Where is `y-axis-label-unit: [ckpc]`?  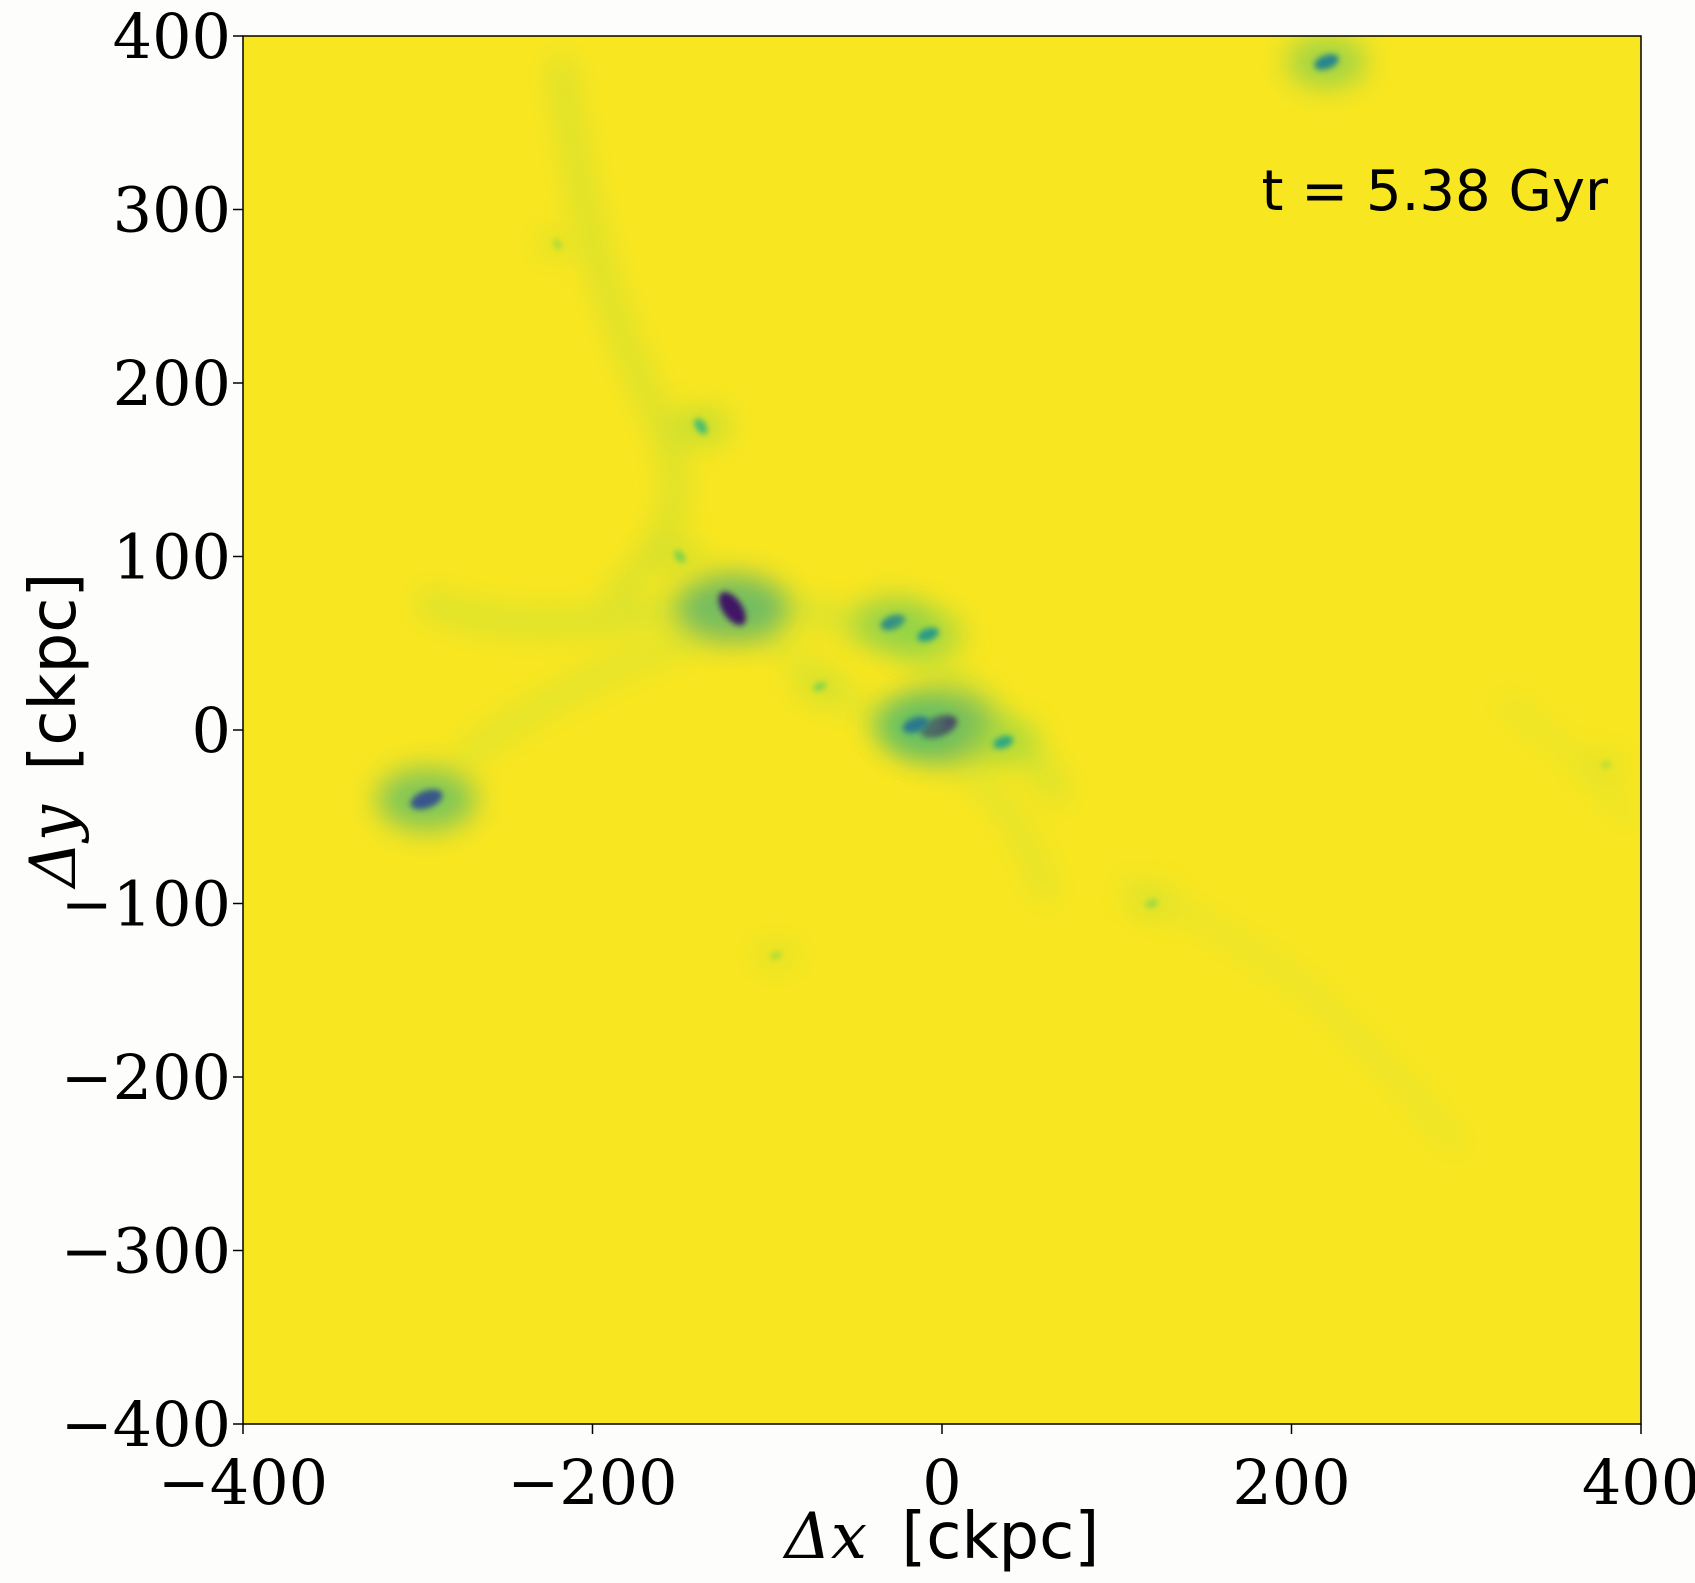 y-axis-label-unit: [ckpc] is located at coordinates (54, 672).